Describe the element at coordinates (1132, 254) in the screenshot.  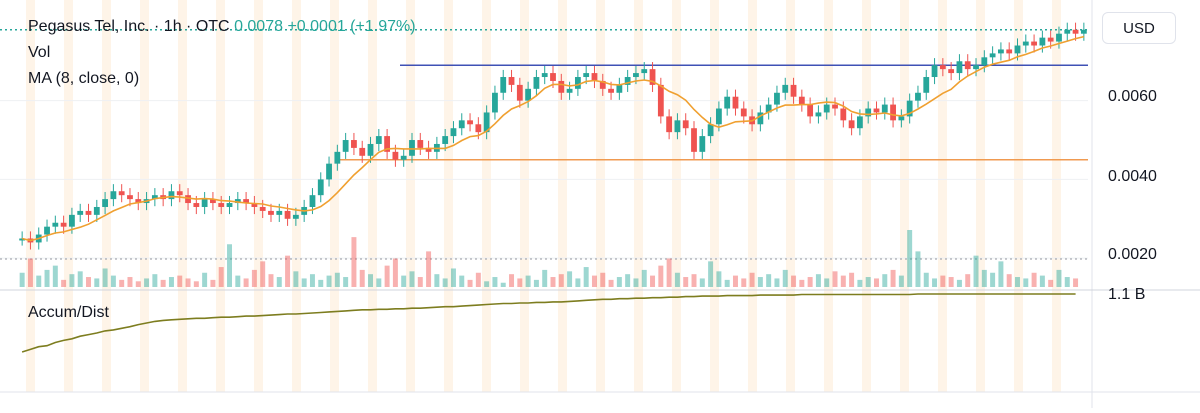
I see `price-tick: 0.0020` at that location.